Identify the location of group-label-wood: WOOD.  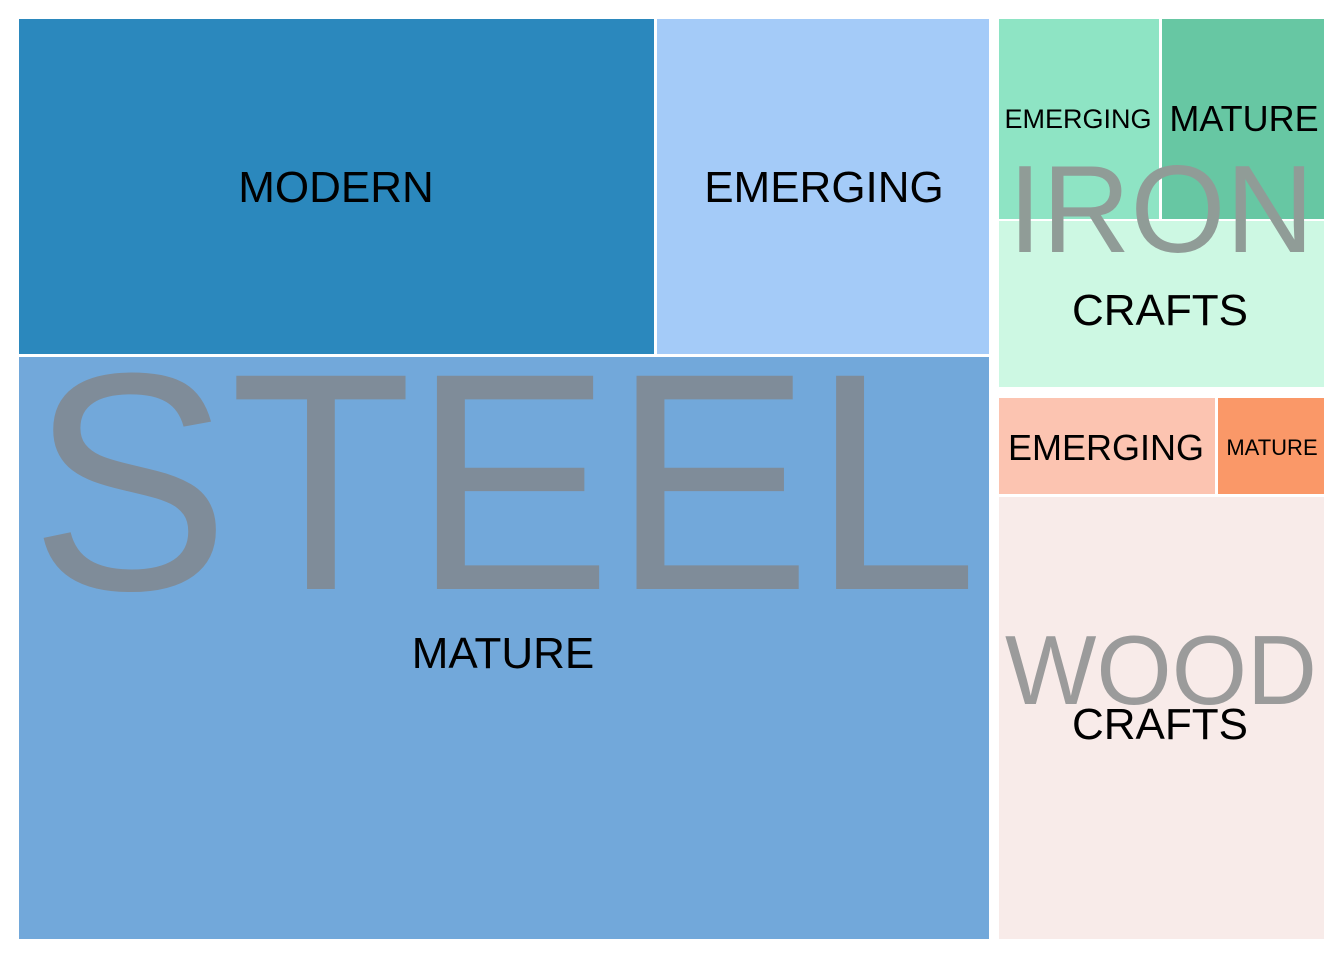
(1161, 670).